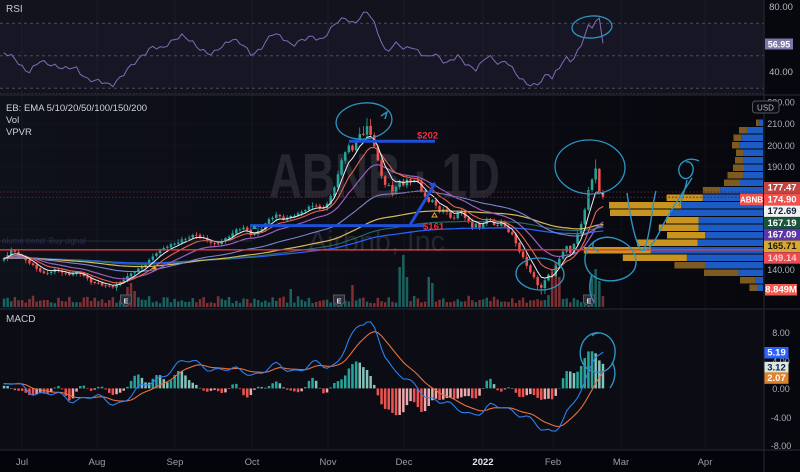  I want to click on svg-text: 167.19, so click(781, 223).